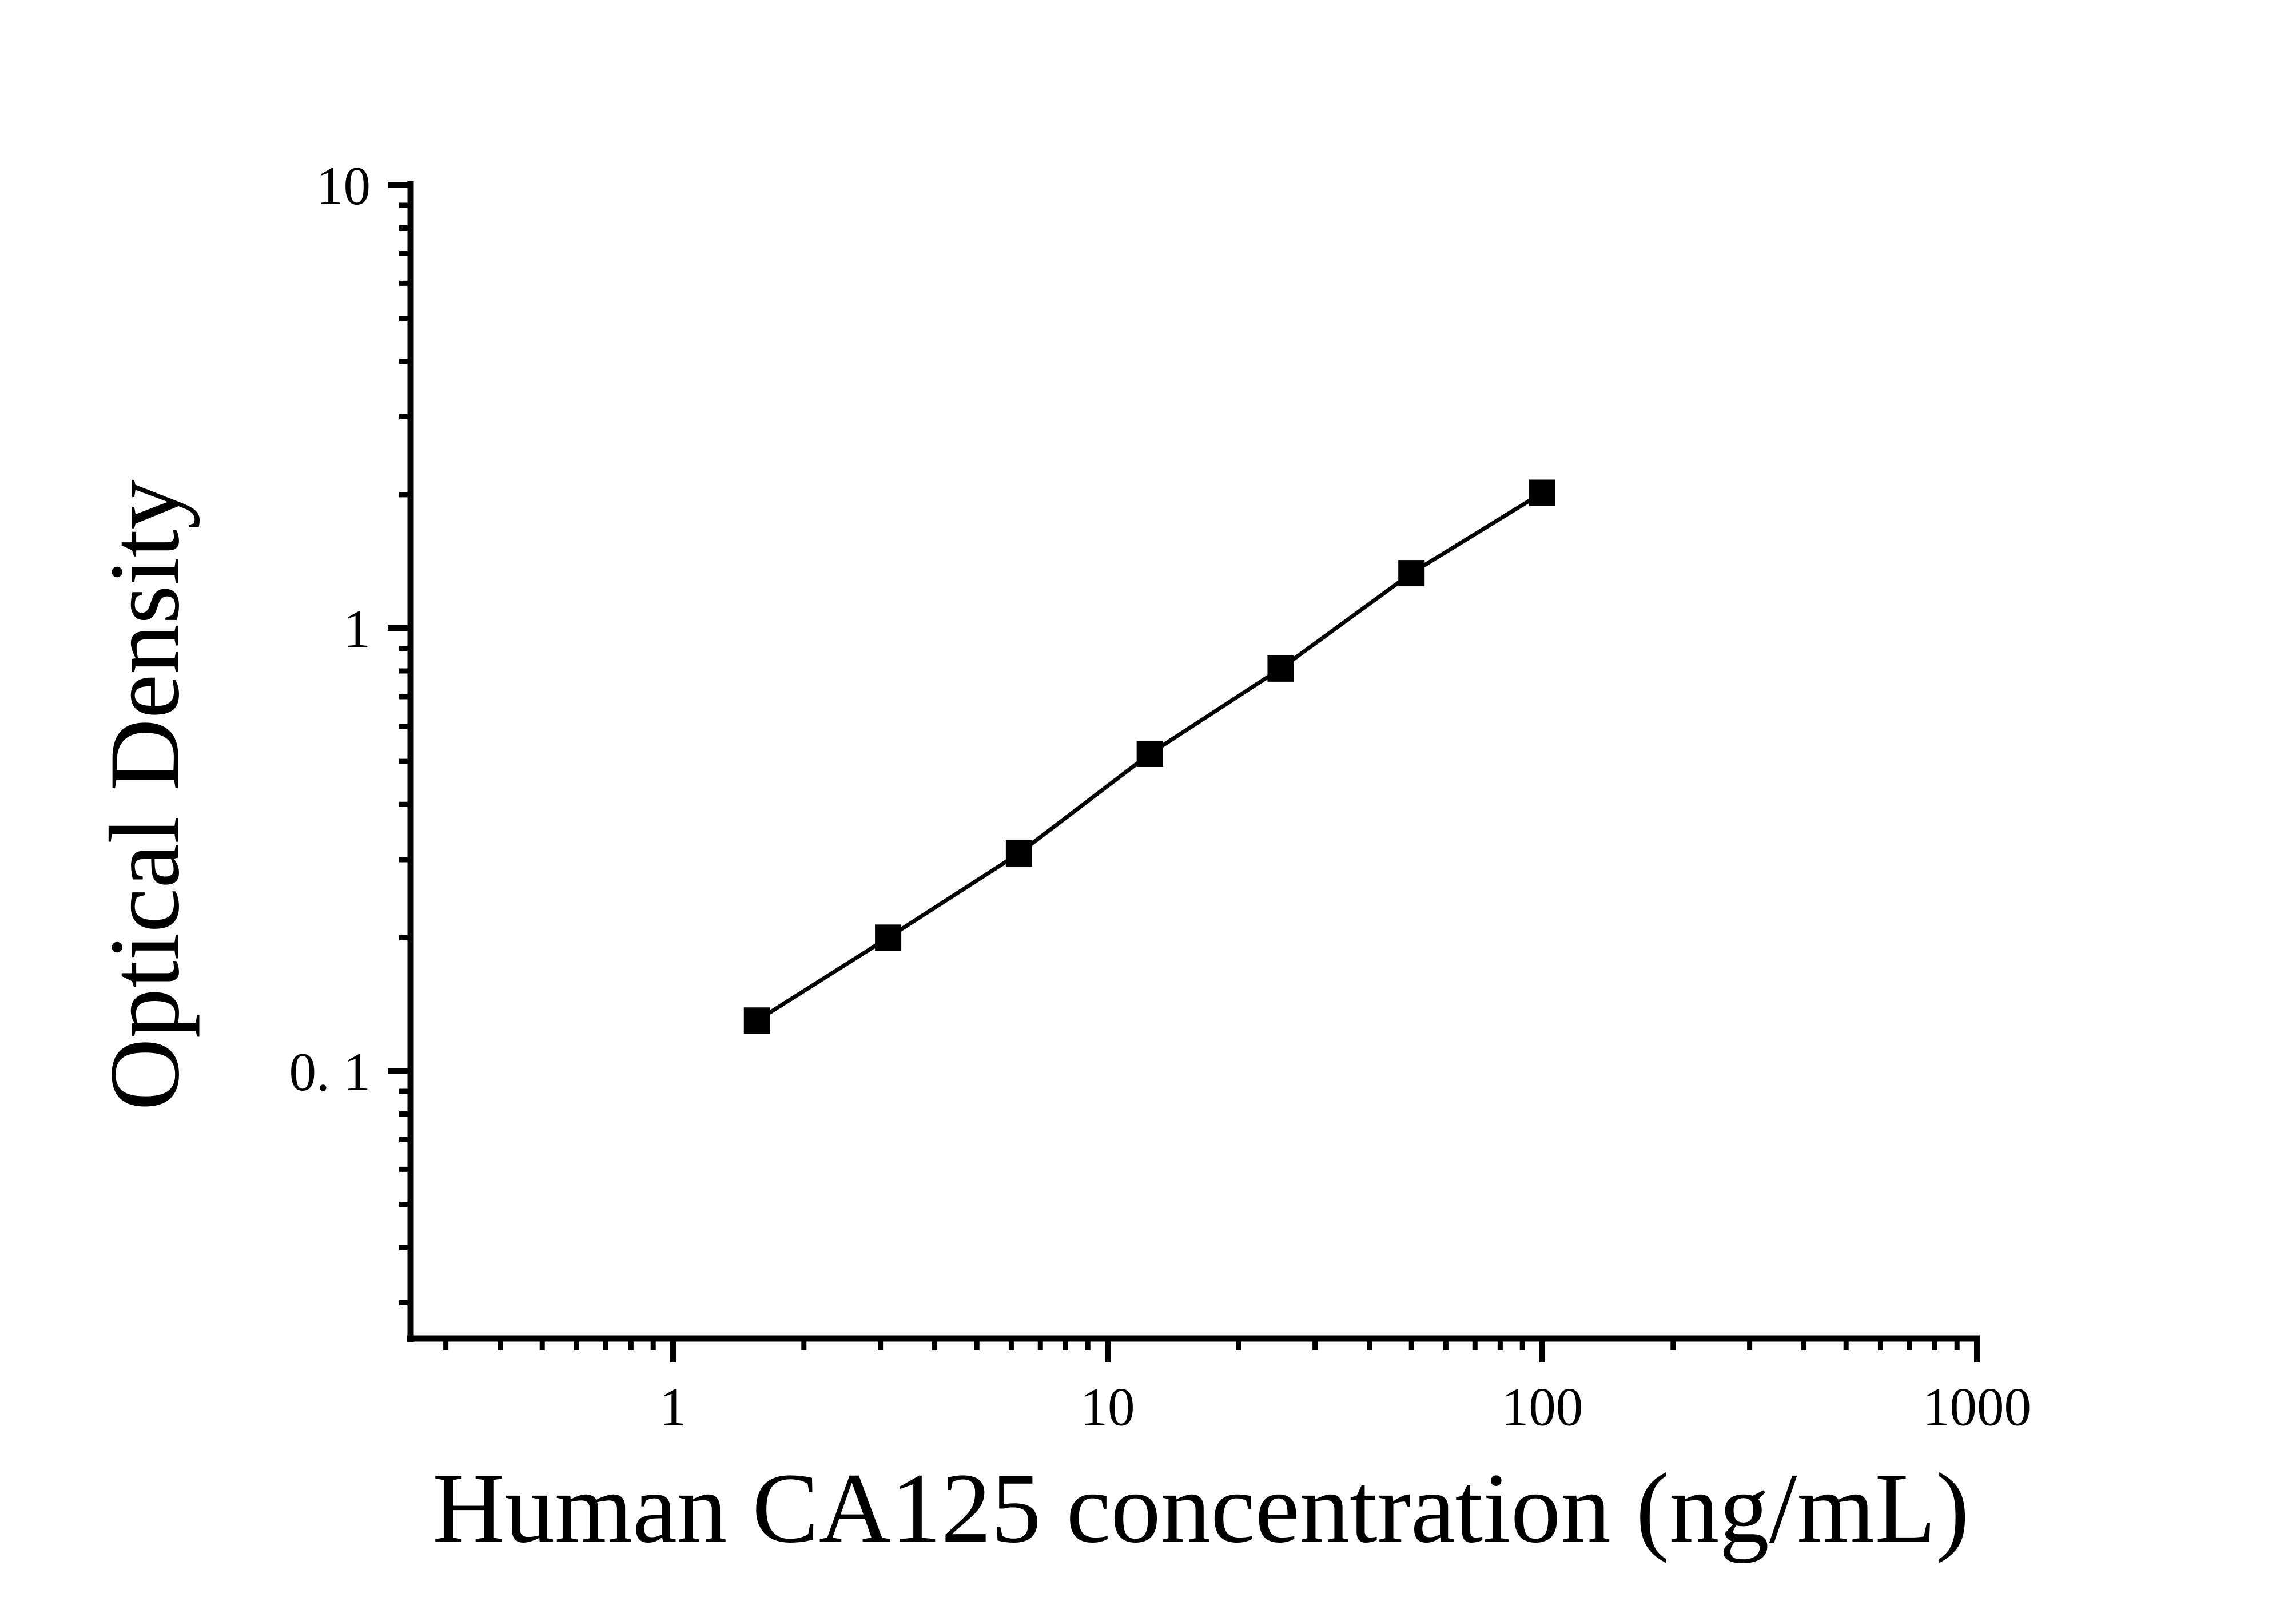 The image size is (2296, 1605). What do you see at coordinates (1212, 1348) in the screenshot?
I see `x-axis-ticks` at bounding box center [1212, 1348].